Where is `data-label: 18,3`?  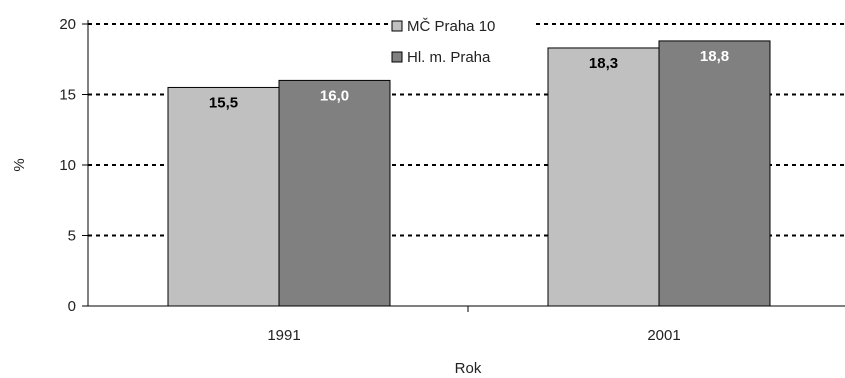
data-label: 18,3 is located at coordinates (603, 63).